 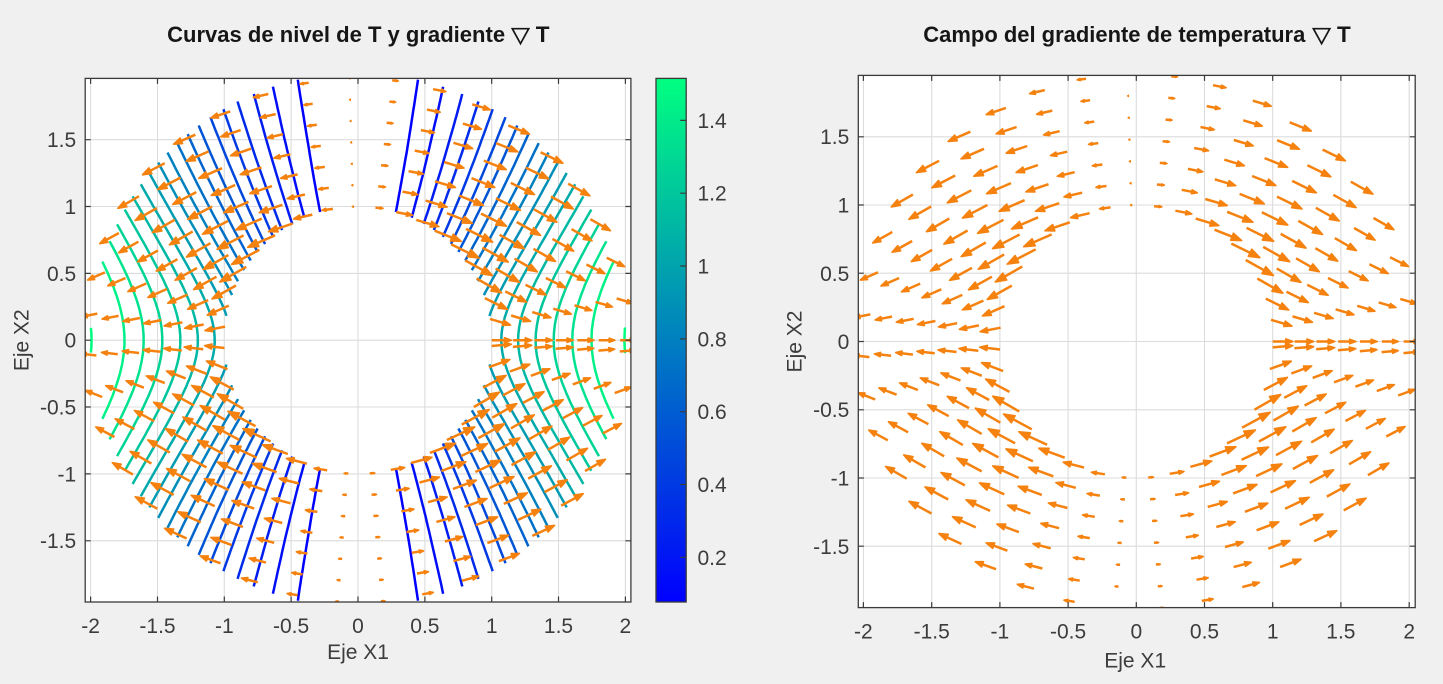 What do you see at coordinates (336, 34) in the screenshot?
I see `svg-text:Curvas de nivel de T y gradien: Curvas de nivel de T y gradiente` at bounding box center [336, 34].